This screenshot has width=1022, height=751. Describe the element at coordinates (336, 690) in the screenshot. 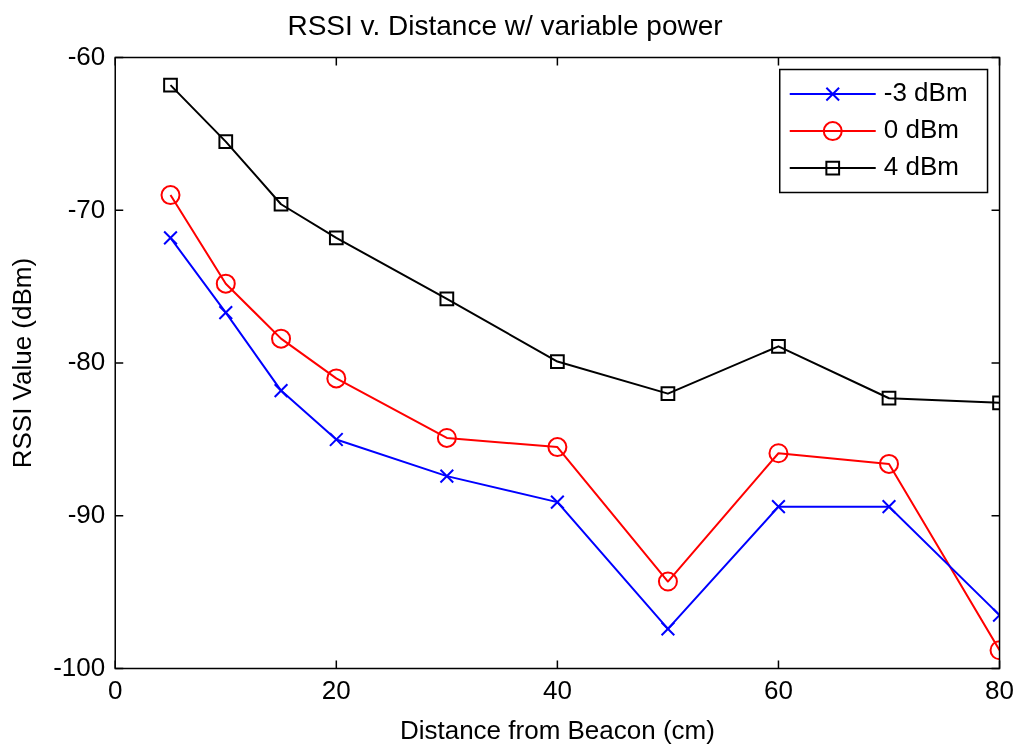

I see `x-tick-label: 20` at that location.